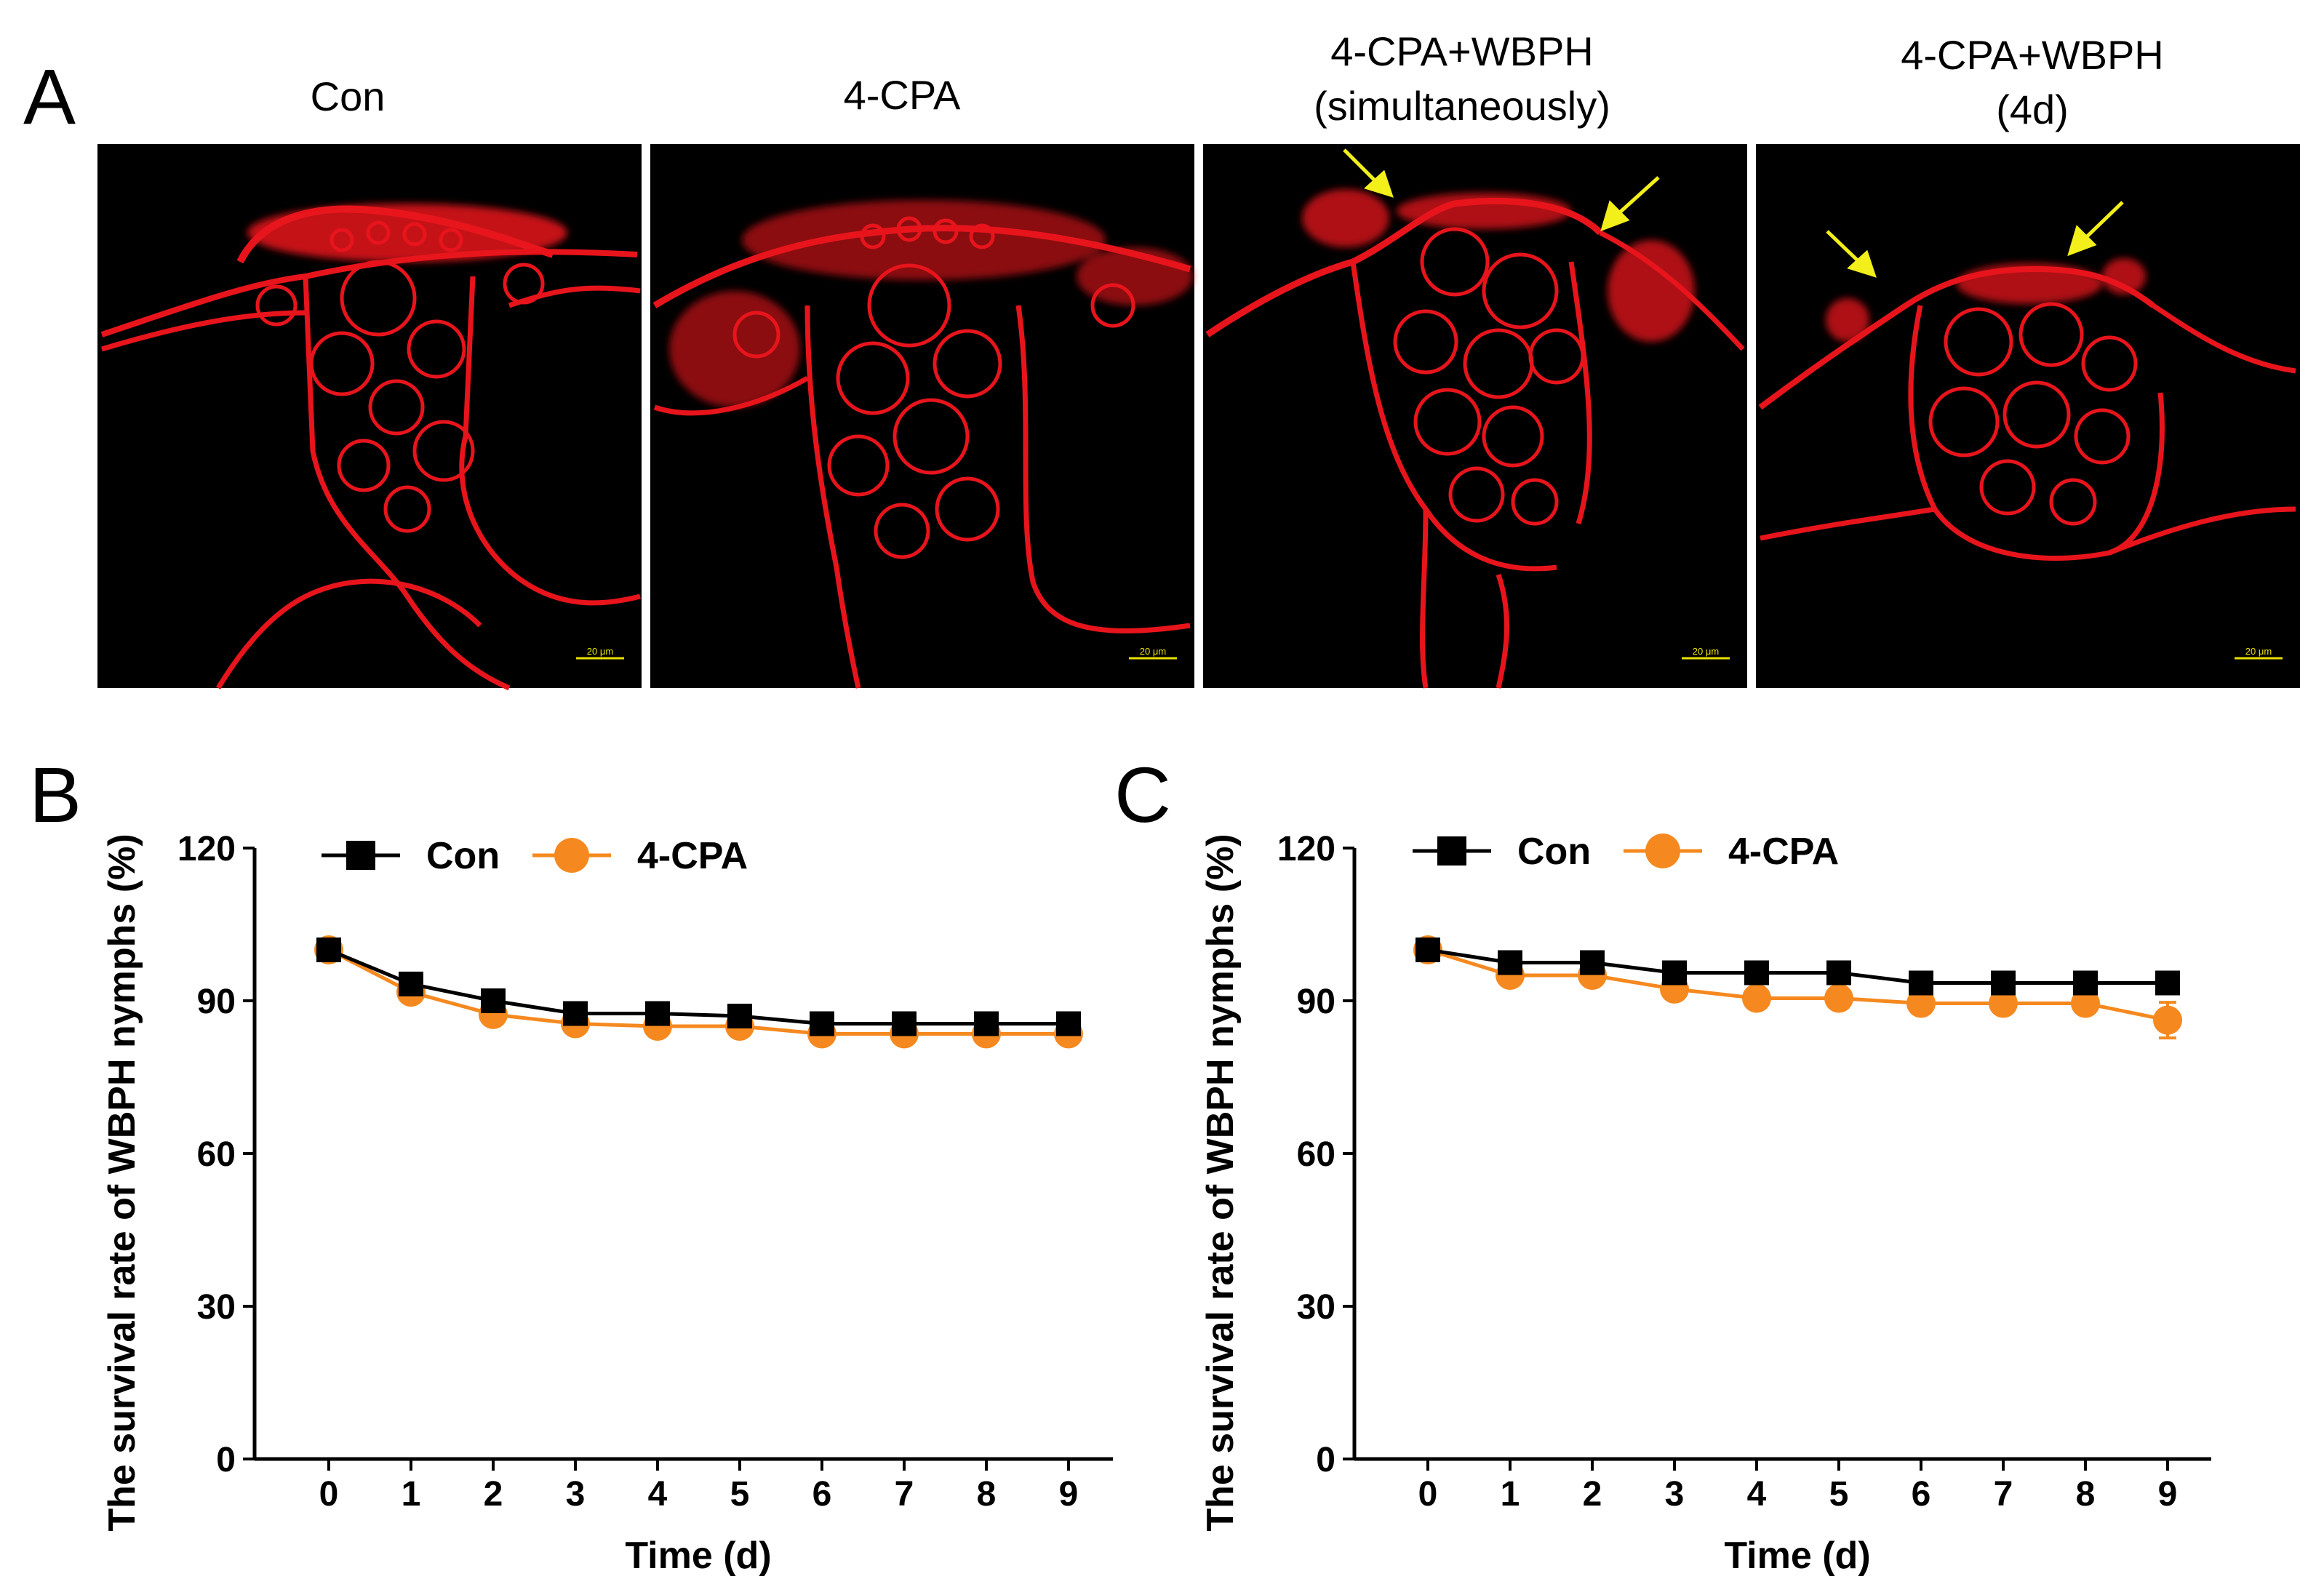 The height and width of the screenshot is (1587, 2324). Describe the element at coordinates (50, 96) in the screenshot. I see `panel-a-letter: A` at that location.